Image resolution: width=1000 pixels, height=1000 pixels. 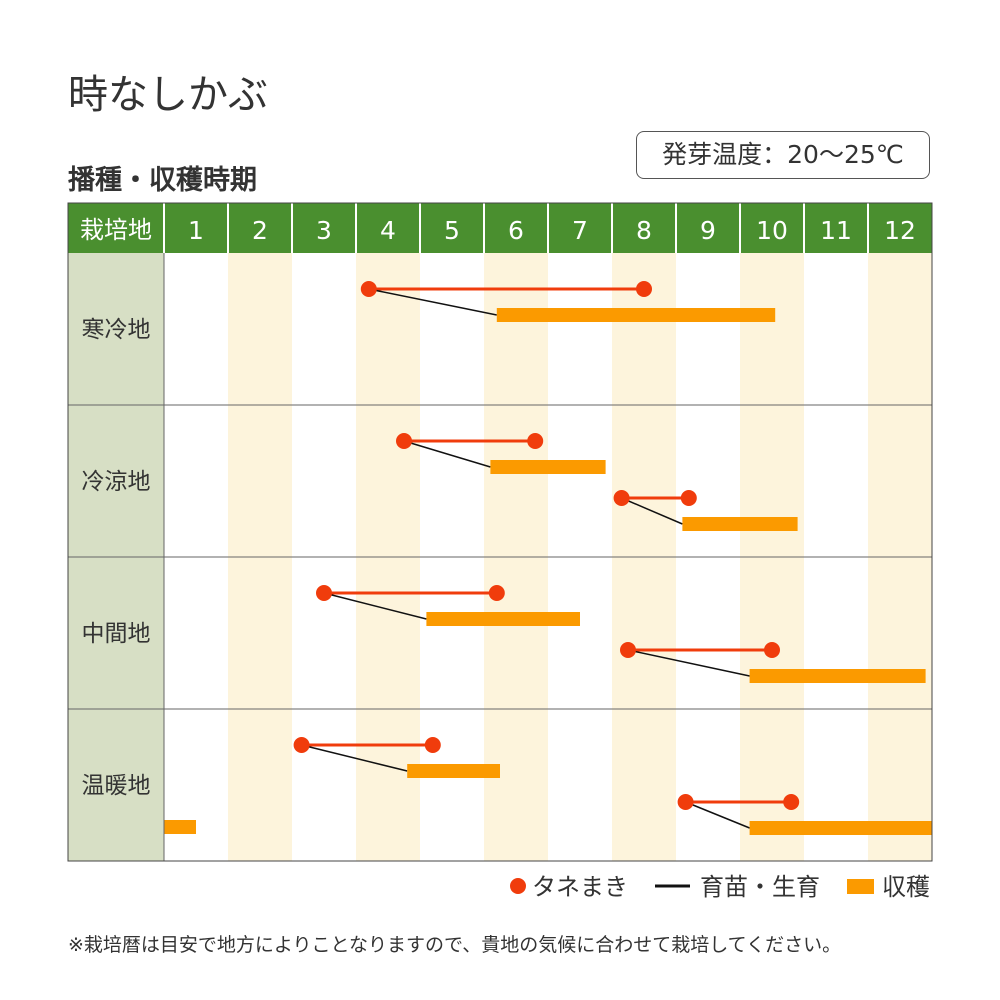 I want to click on month-tick-label: 2, so click(x=260, y=230).